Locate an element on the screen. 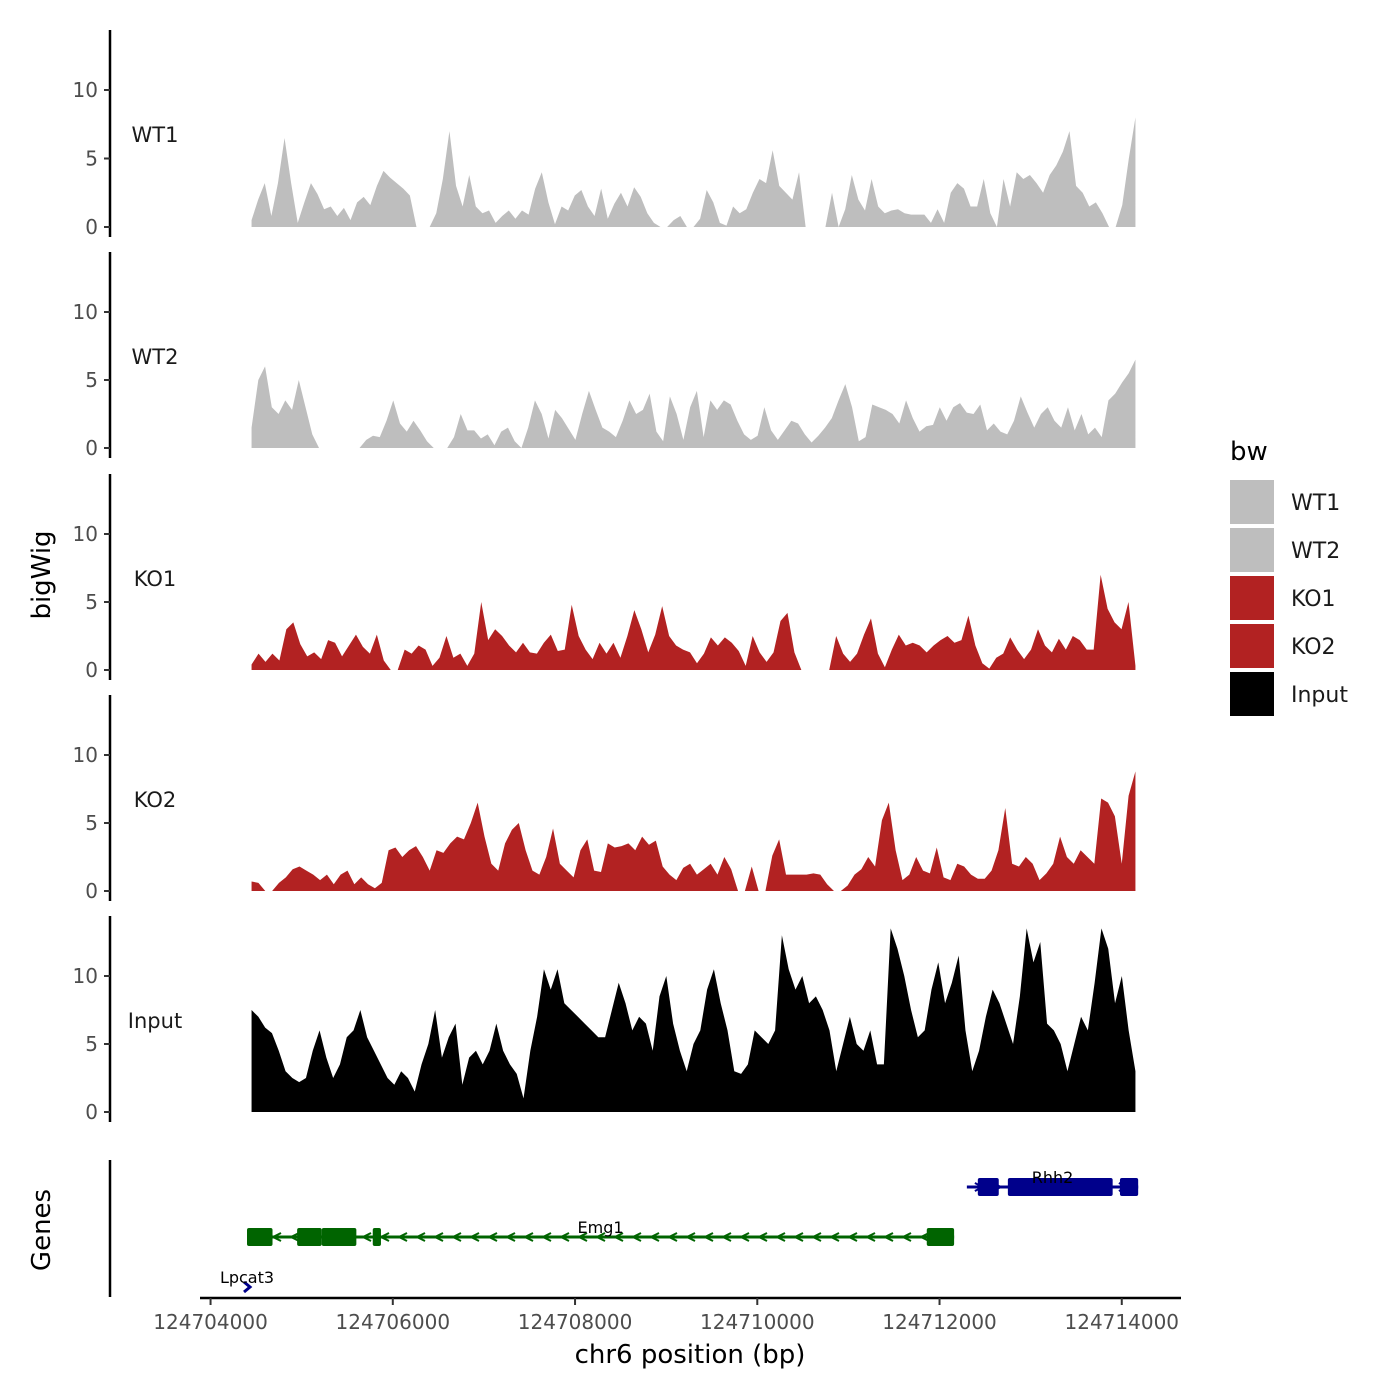 This screenshot has width=1400, height=1400. track-area-wt2 is located at coordinates (693, 403).